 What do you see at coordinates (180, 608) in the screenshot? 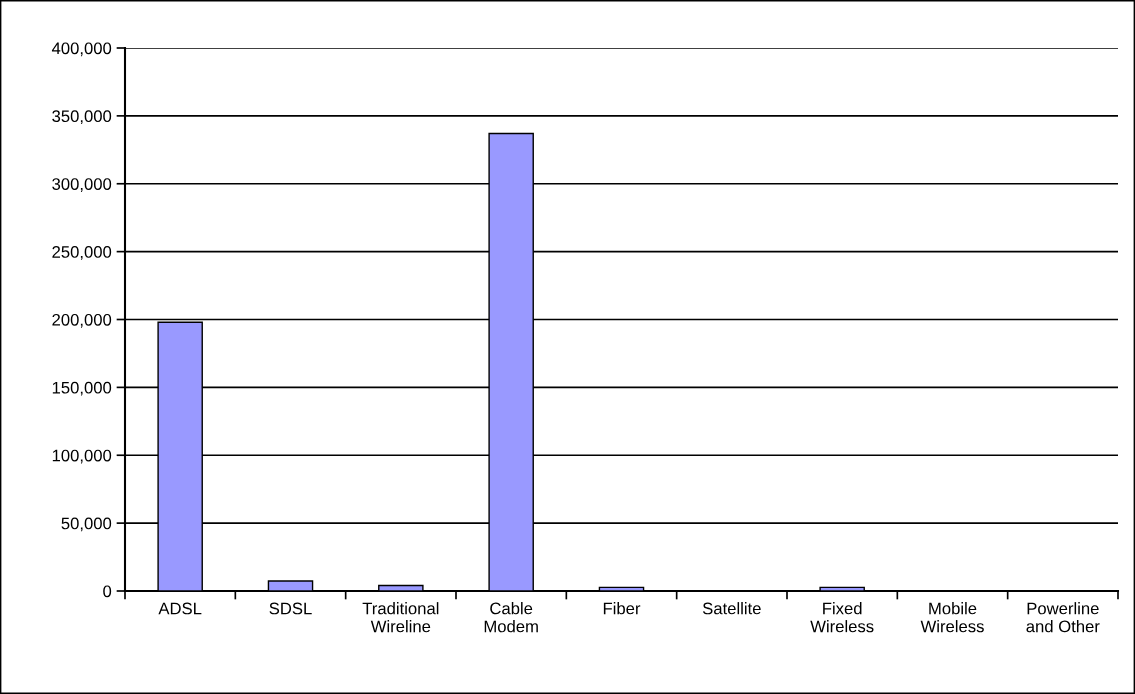
I see `x-tick-label: ADSL` at bounding box center [180, 608].